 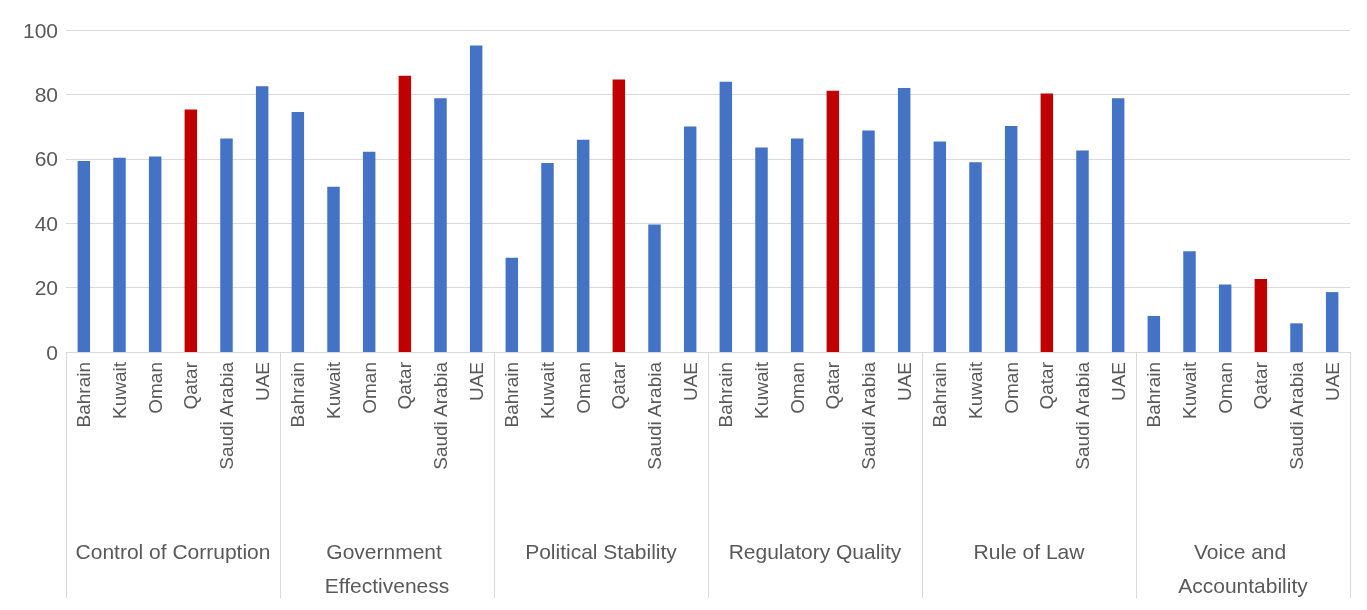 What do you see at coordinates (46, 288) in the screenshot?
I see `y-tick-label: 20` at bounding box center [46, 288].